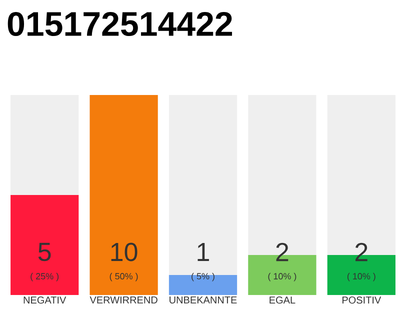 Image resolution: width=410 pixels, height=320 pixels. I want to click on data-label: 5, so click(44, 252).